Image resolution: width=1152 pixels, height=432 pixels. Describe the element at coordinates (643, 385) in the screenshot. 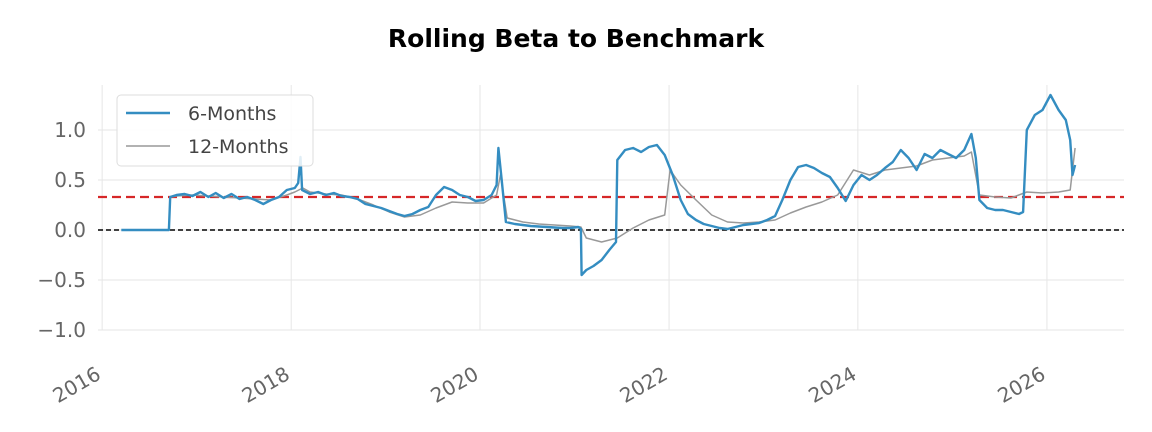

I see `x-tick-label: 2022` at that location.